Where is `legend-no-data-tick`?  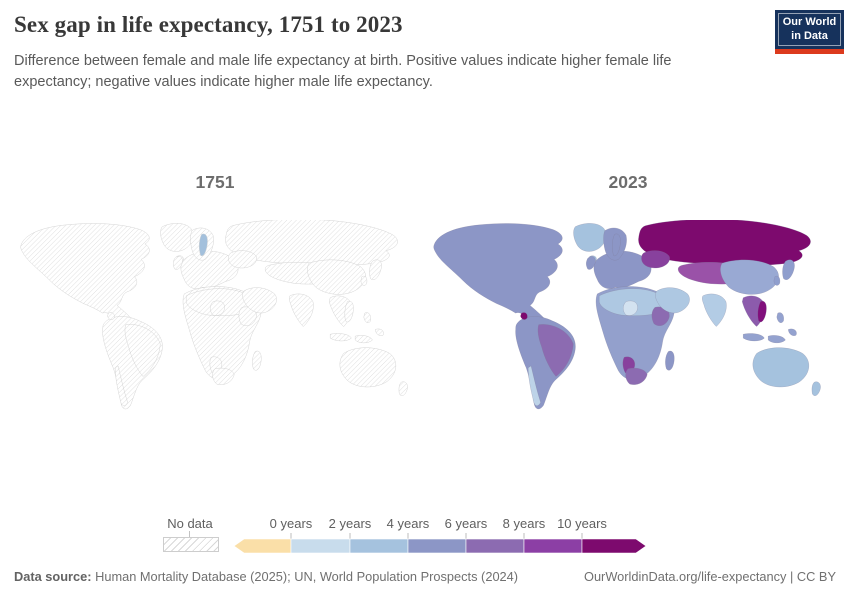
legend-no-data-tick is located at coordinates (189, 534).